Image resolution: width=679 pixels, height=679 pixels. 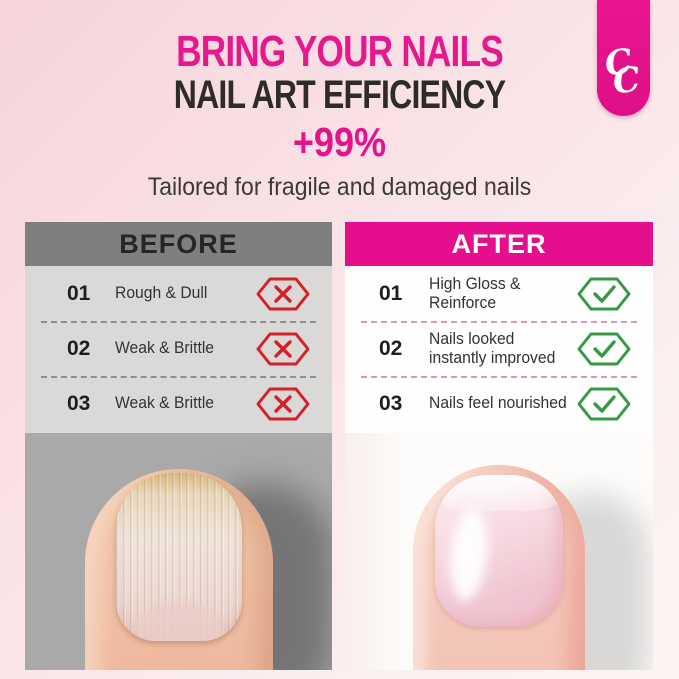 I want to click on before-item-1: 01 Rough & Dull, so click(x=178, y=293).